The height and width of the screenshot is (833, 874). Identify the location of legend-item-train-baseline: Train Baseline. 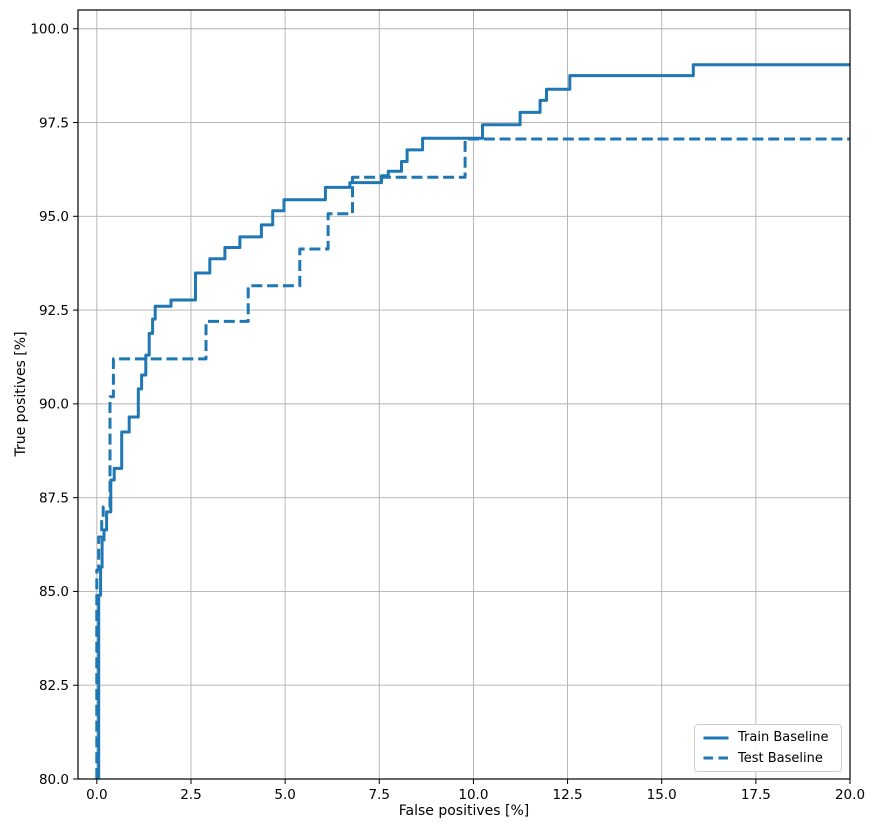
(768, 738).